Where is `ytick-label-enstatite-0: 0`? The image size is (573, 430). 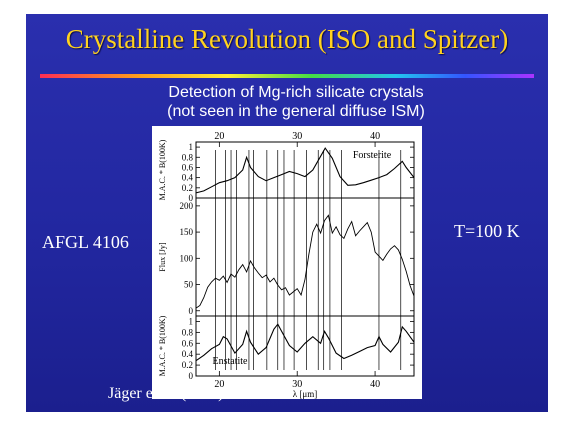
ytick-label-enstatite-0: 0 is located at coordinates (191, 376).